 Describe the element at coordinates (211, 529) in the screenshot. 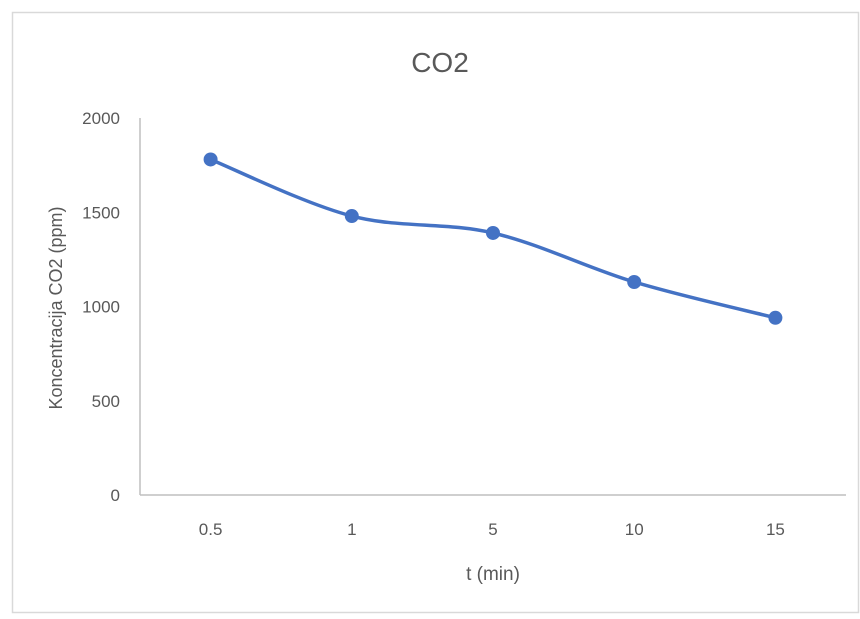

I see `x-tick-label: 0.5` at that location.